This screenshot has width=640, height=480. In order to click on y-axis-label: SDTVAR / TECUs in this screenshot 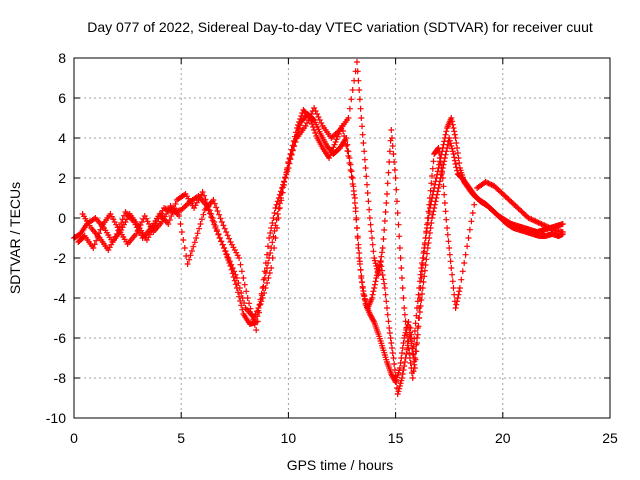, I will do `click(15, 238)`.